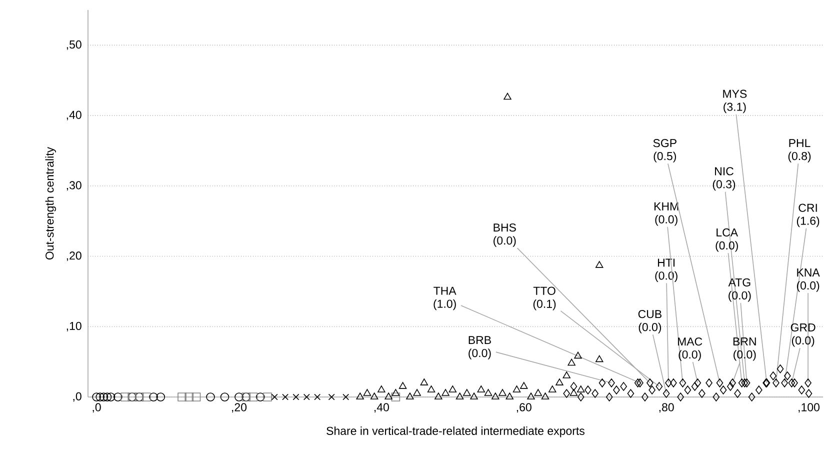 The image size is (831, 467). Describe the element at coordinates (96, 408) in the screenshot. I see `x-tick-label: ,0` at that location.